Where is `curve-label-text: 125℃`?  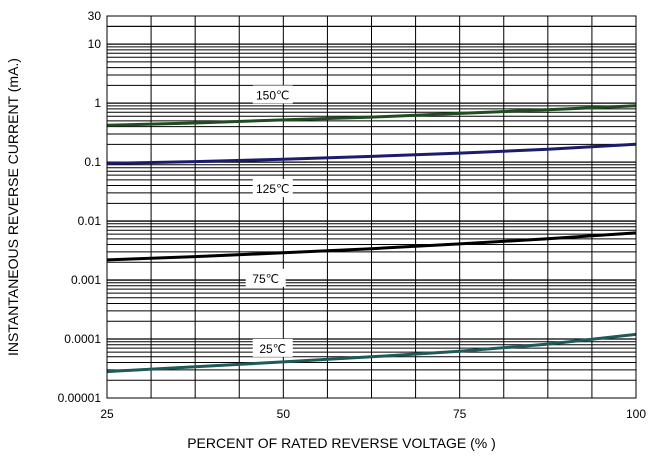
curve-label-text: 125℃ is located at coordinates (273, 189).